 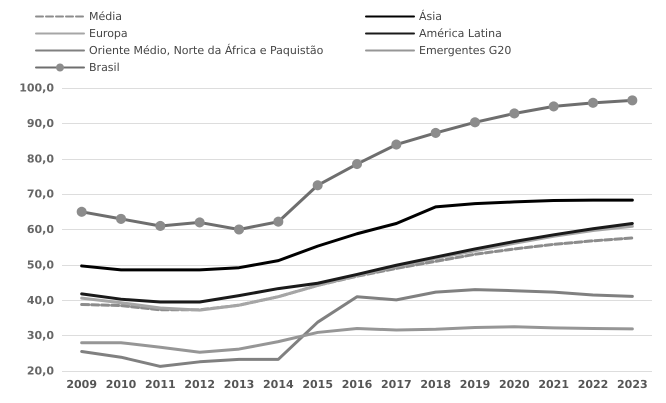 I want to click on x-tick-label: 2014, so click(x=278, y=384).